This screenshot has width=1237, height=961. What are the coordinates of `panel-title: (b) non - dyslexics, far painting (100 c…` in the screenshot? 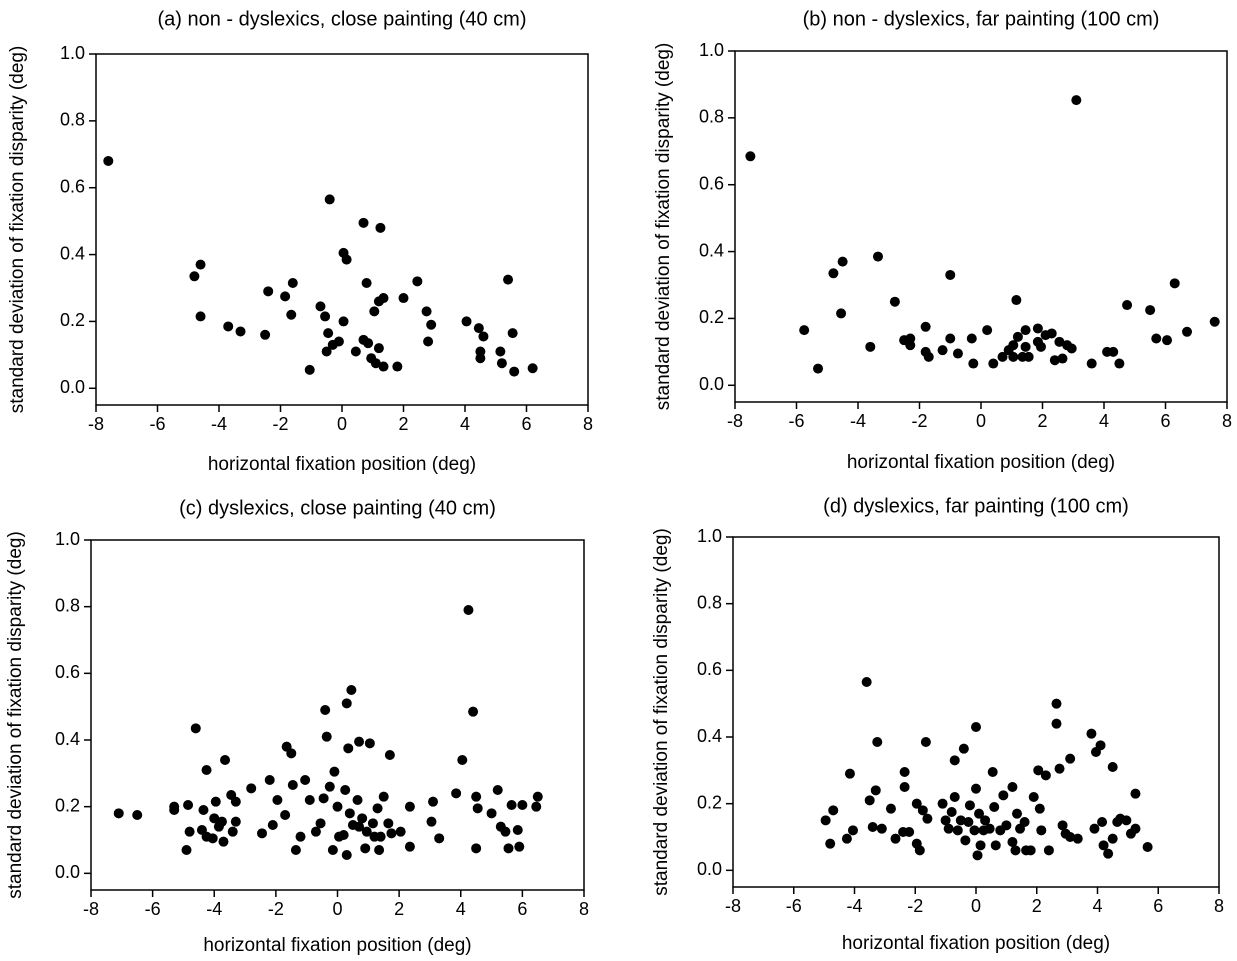 It's located at (981, 19).